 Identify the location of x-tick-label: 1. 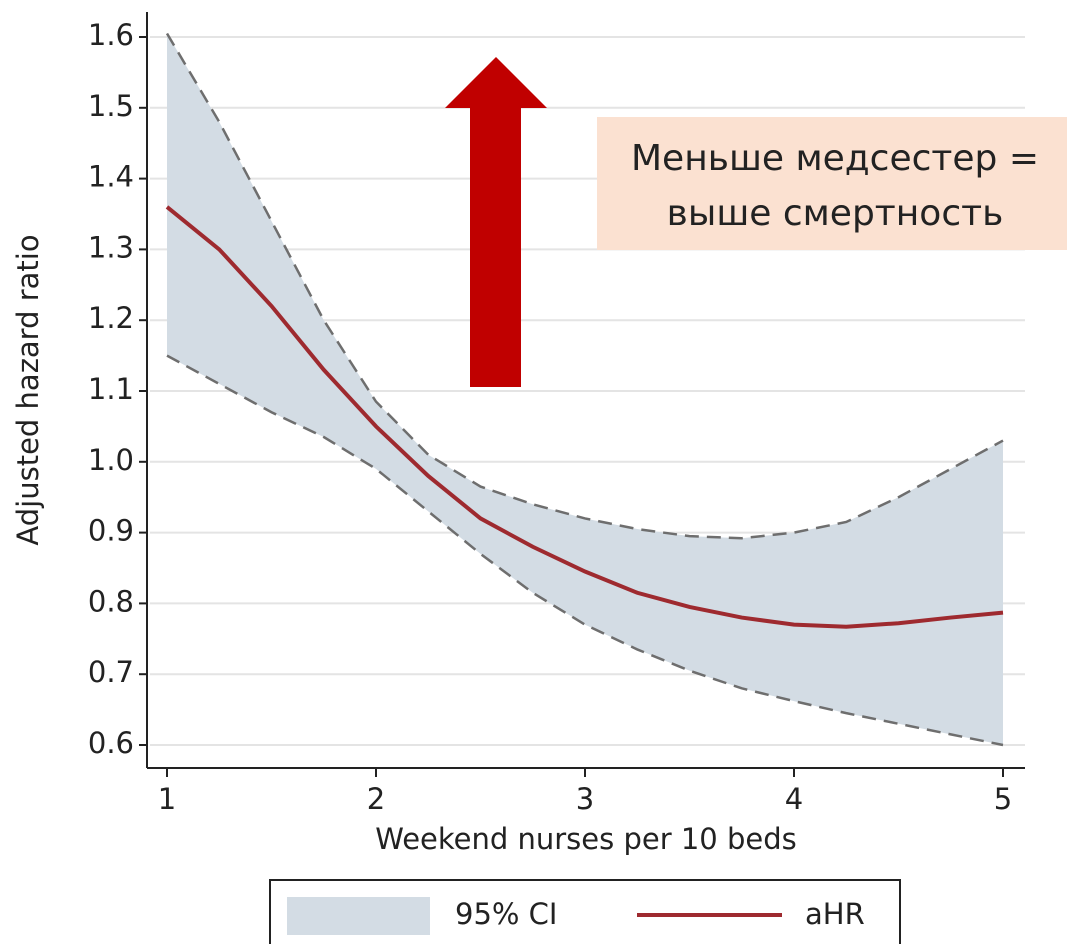
(167, 799).